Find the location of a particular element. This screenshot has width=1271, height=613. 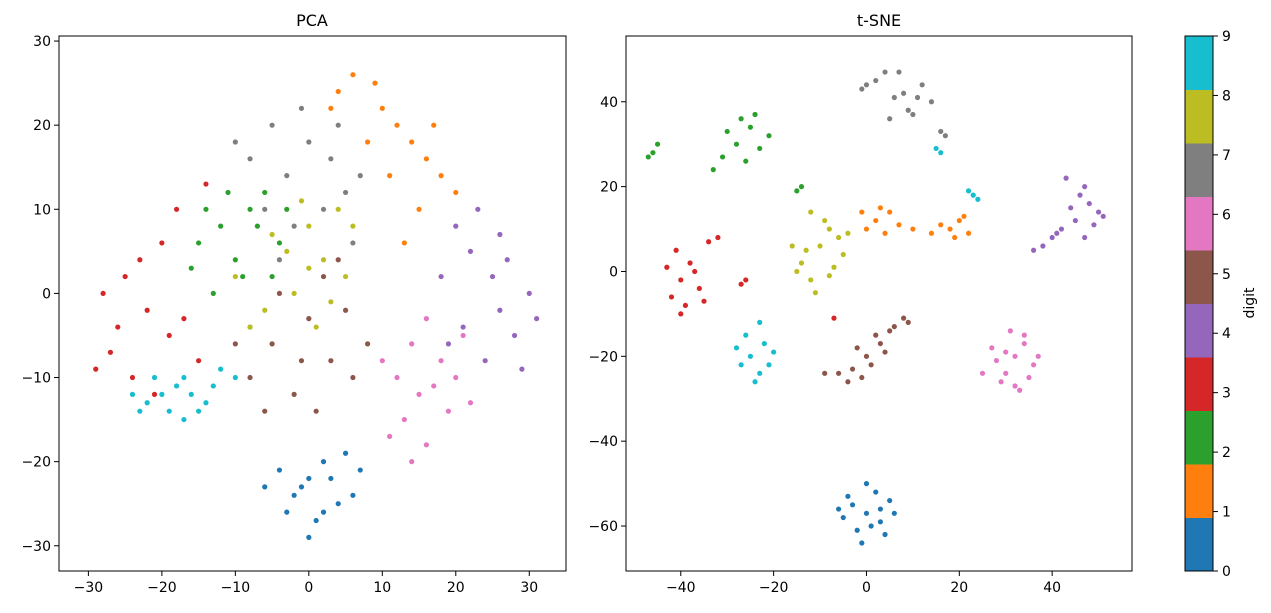

colorbar-tick-label: 3 is located at coordinates (1226, 394).